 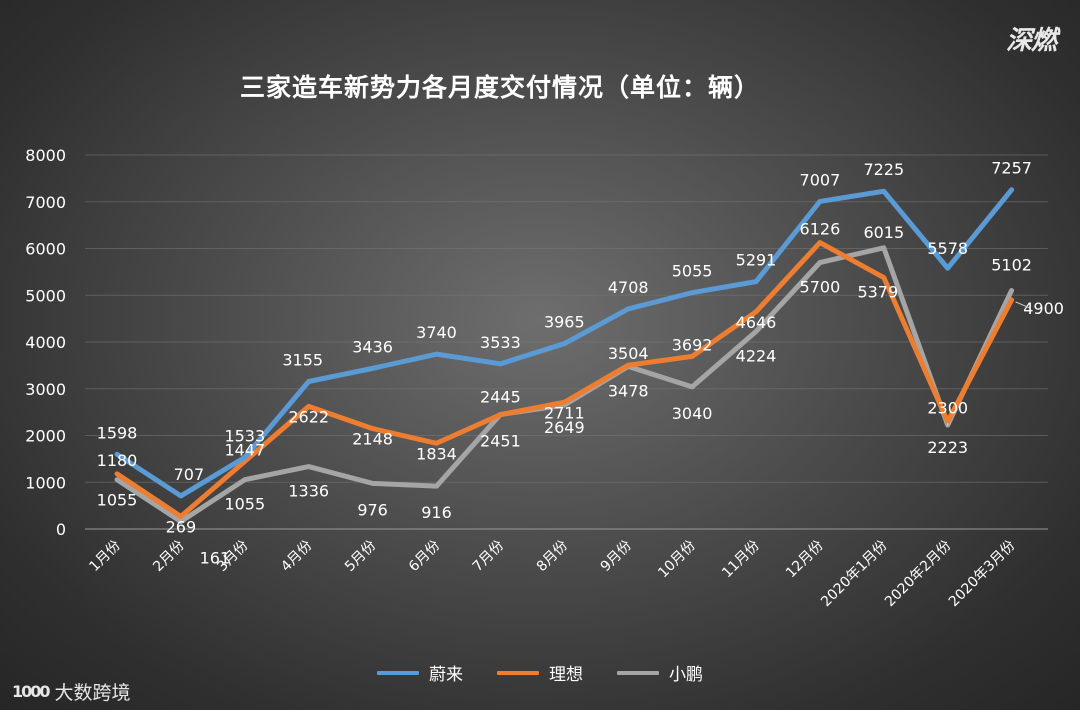 What do you see at coordinates (436, 453) in the screenshot?
I see `data-label: 1834` at bounding box center [436, 453].